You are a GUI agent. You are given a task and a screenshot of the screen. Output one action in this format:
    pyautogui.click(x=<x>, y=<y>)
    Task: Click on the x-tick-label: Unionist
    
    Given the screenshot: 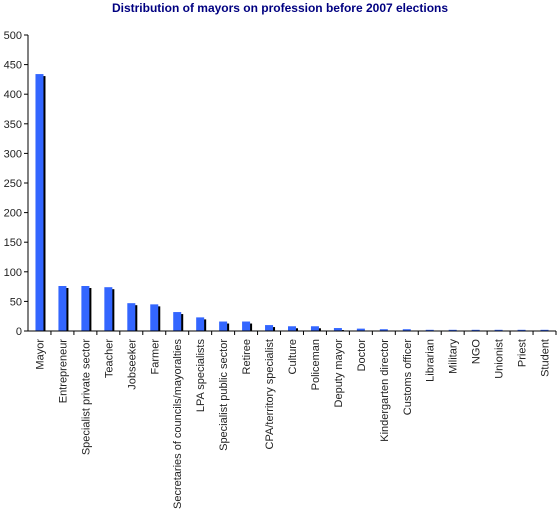 What is the action you would take?
    pyautogui.click(x=500, y=359)
    